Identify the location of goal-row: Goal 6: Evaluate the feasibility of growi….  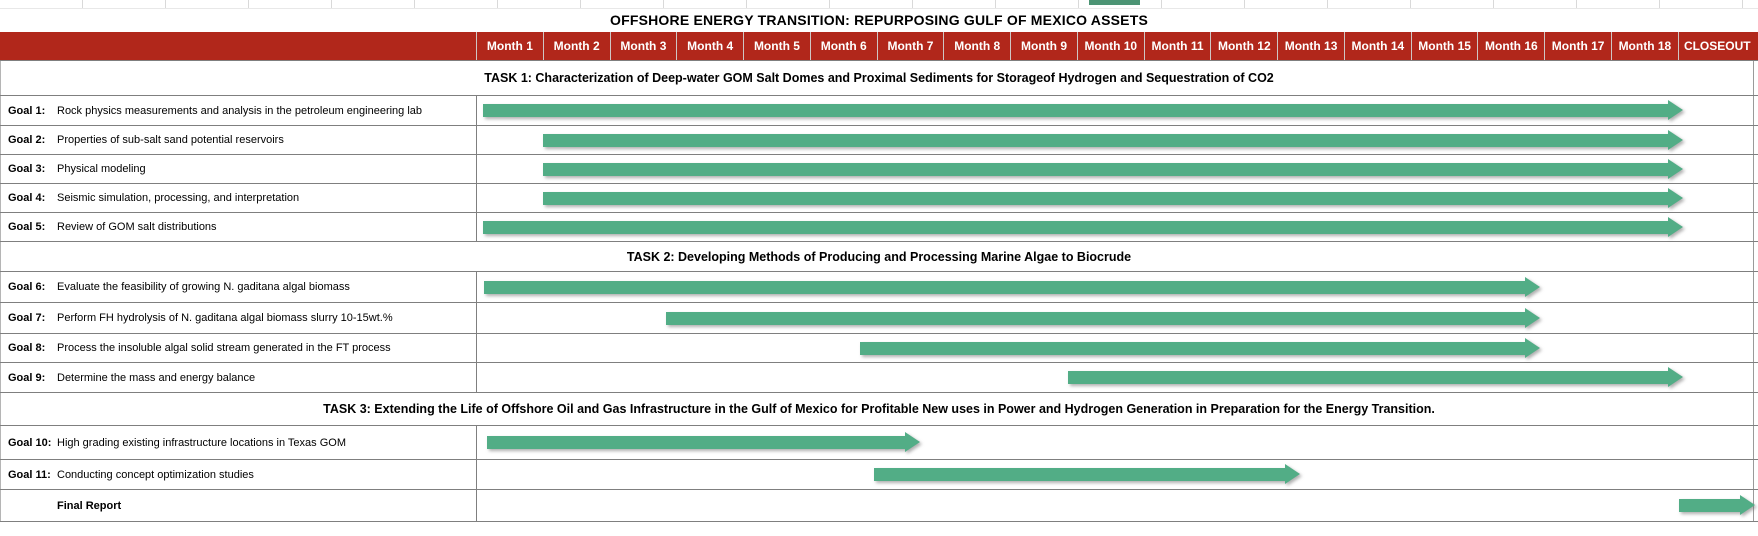
(879, 287).